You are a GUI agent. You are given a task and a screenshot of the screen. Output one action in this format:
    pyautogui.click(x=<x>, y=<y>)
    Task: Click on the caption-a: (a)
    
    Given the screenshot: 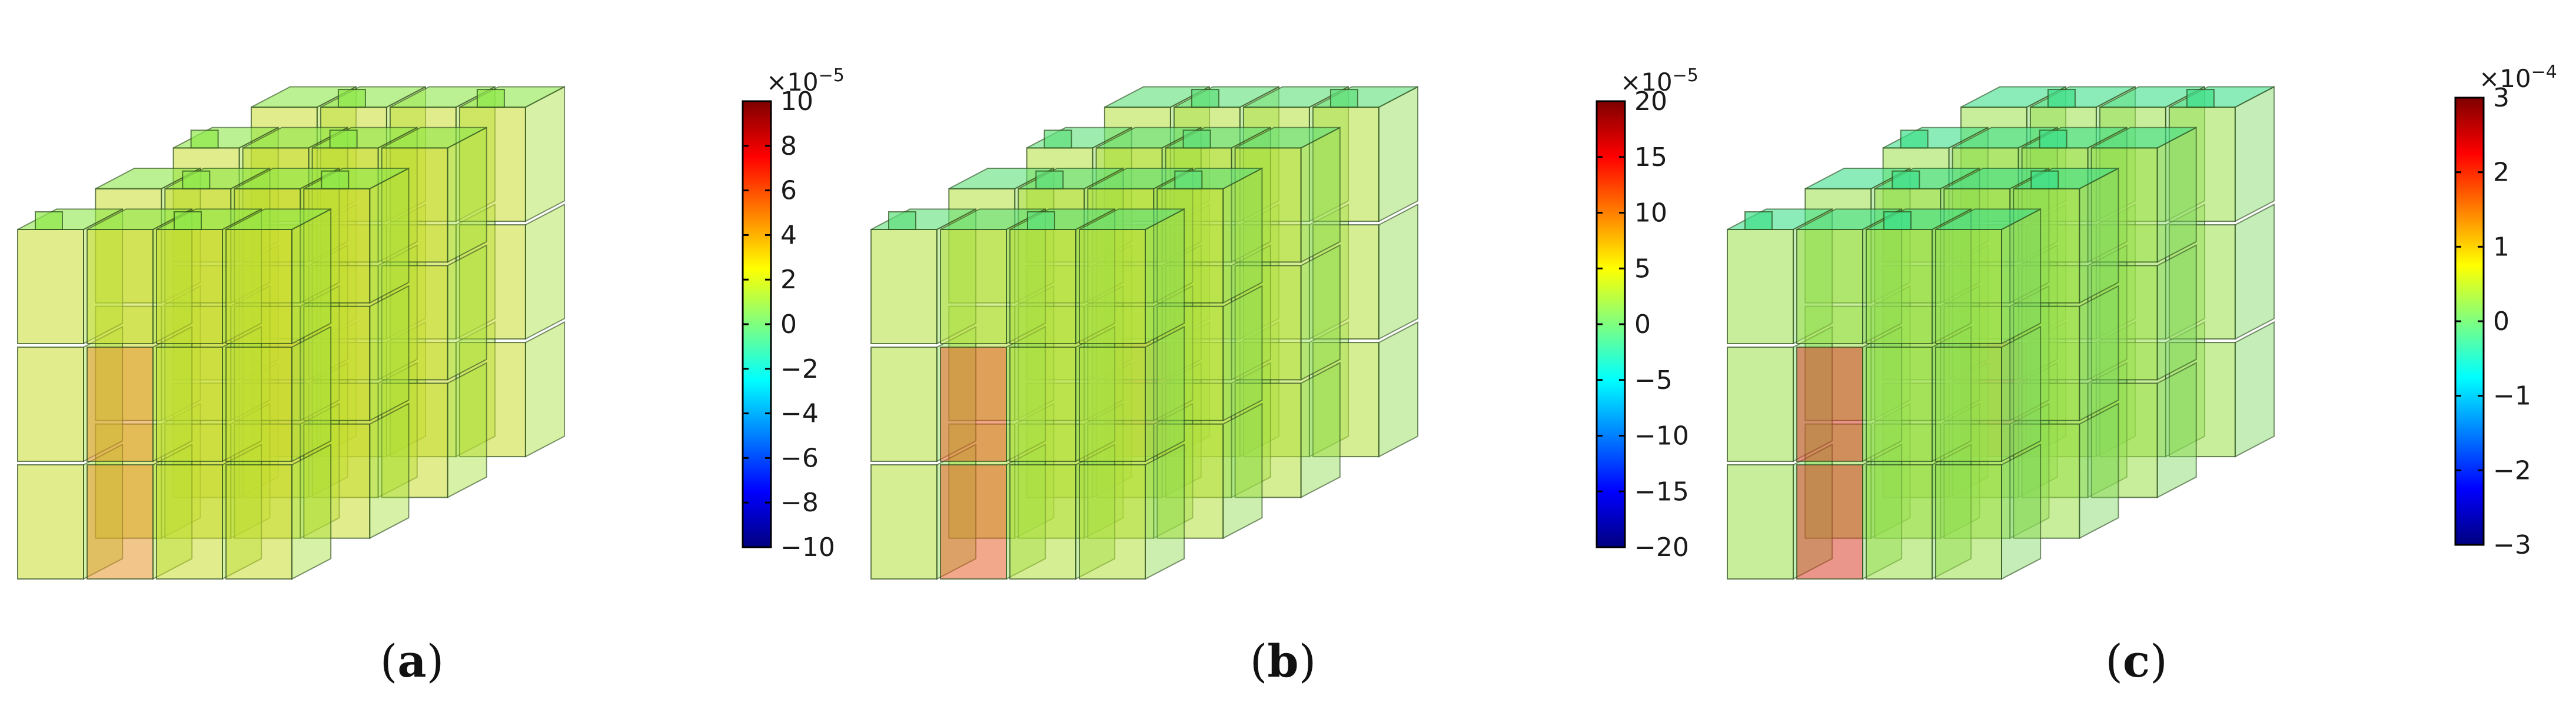 What is the action you would take?
    pyautogui.click(x=412, y=661)
    